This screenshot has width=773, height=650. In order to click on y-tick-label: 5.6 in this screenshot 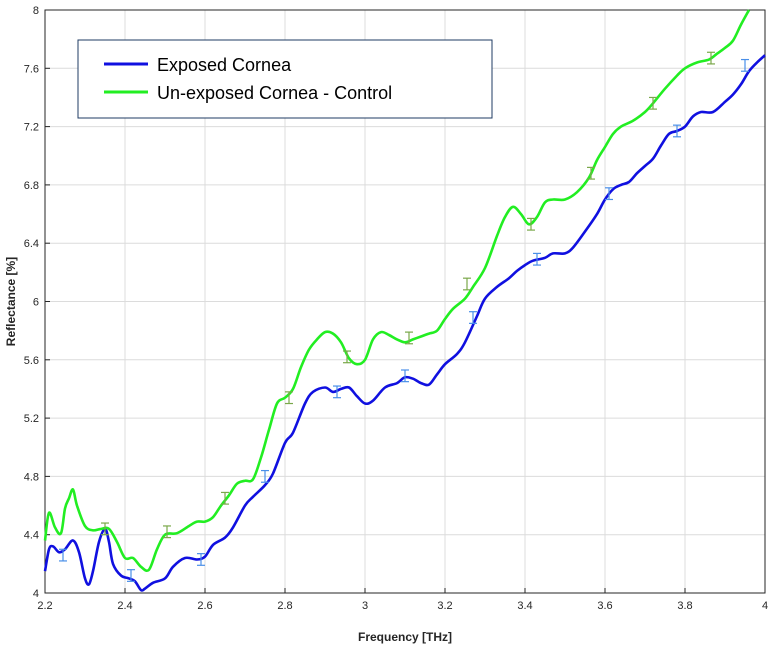, I will do `click(31, 361)`.